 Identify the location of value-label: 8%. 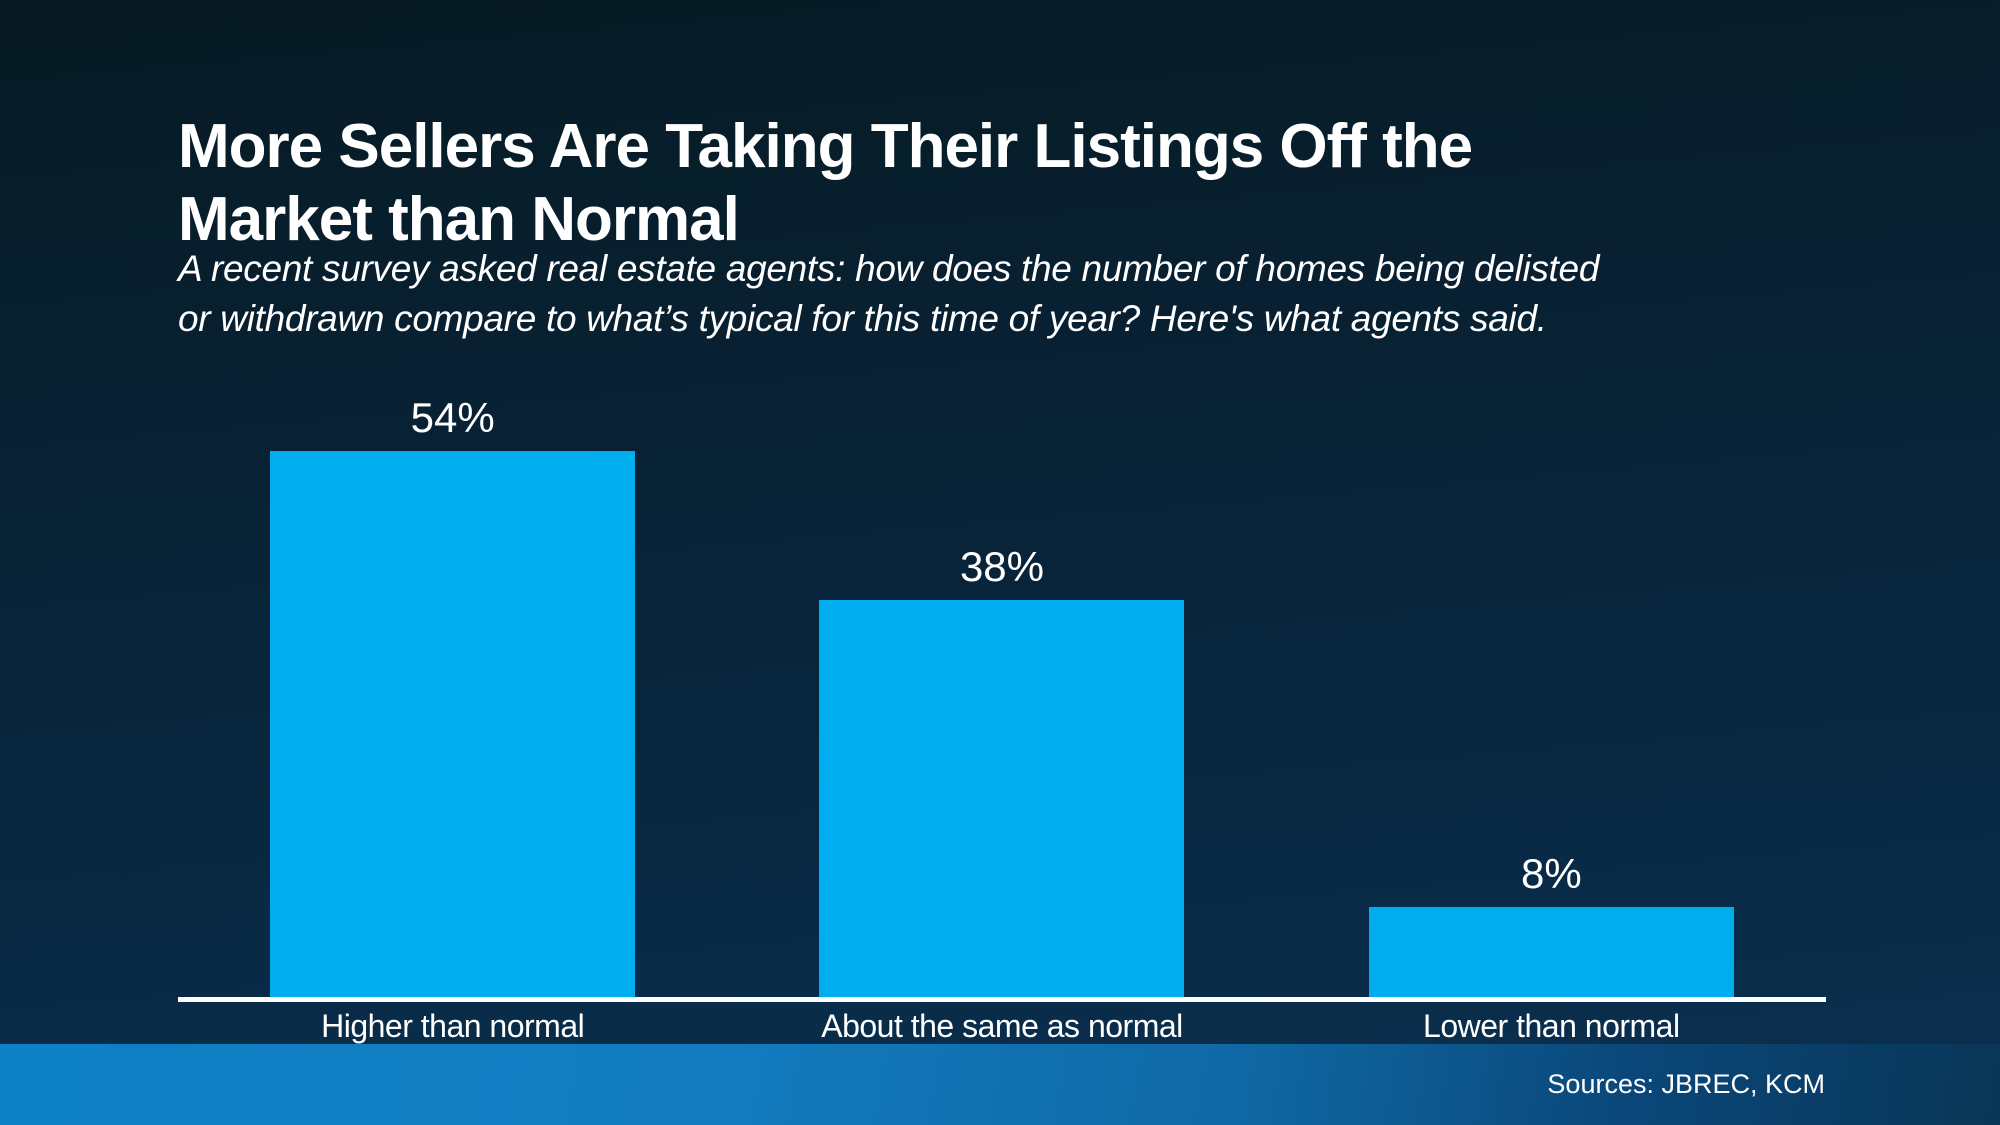
(1551, 873).